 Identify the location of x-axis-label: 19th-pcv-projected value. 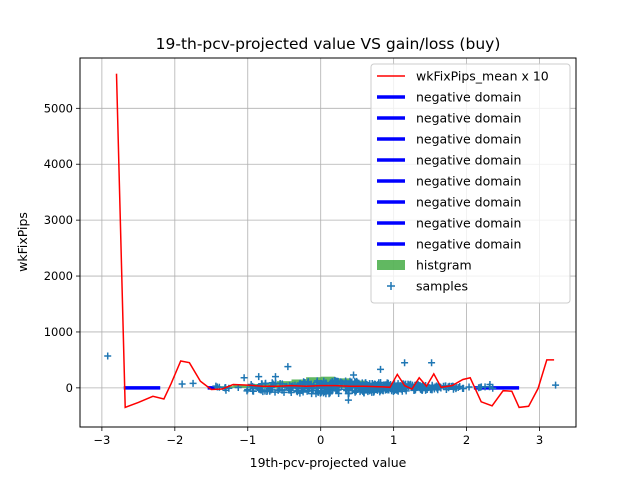
(328, 462).